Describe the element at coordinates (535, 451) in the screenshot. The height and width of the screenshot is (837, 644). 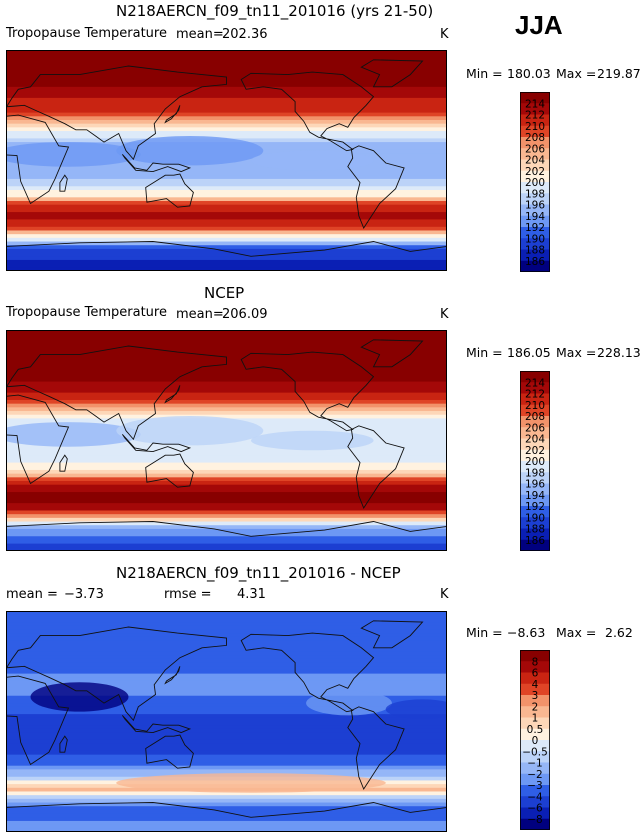
I see `colorbar-tick-label: 202` at that location.